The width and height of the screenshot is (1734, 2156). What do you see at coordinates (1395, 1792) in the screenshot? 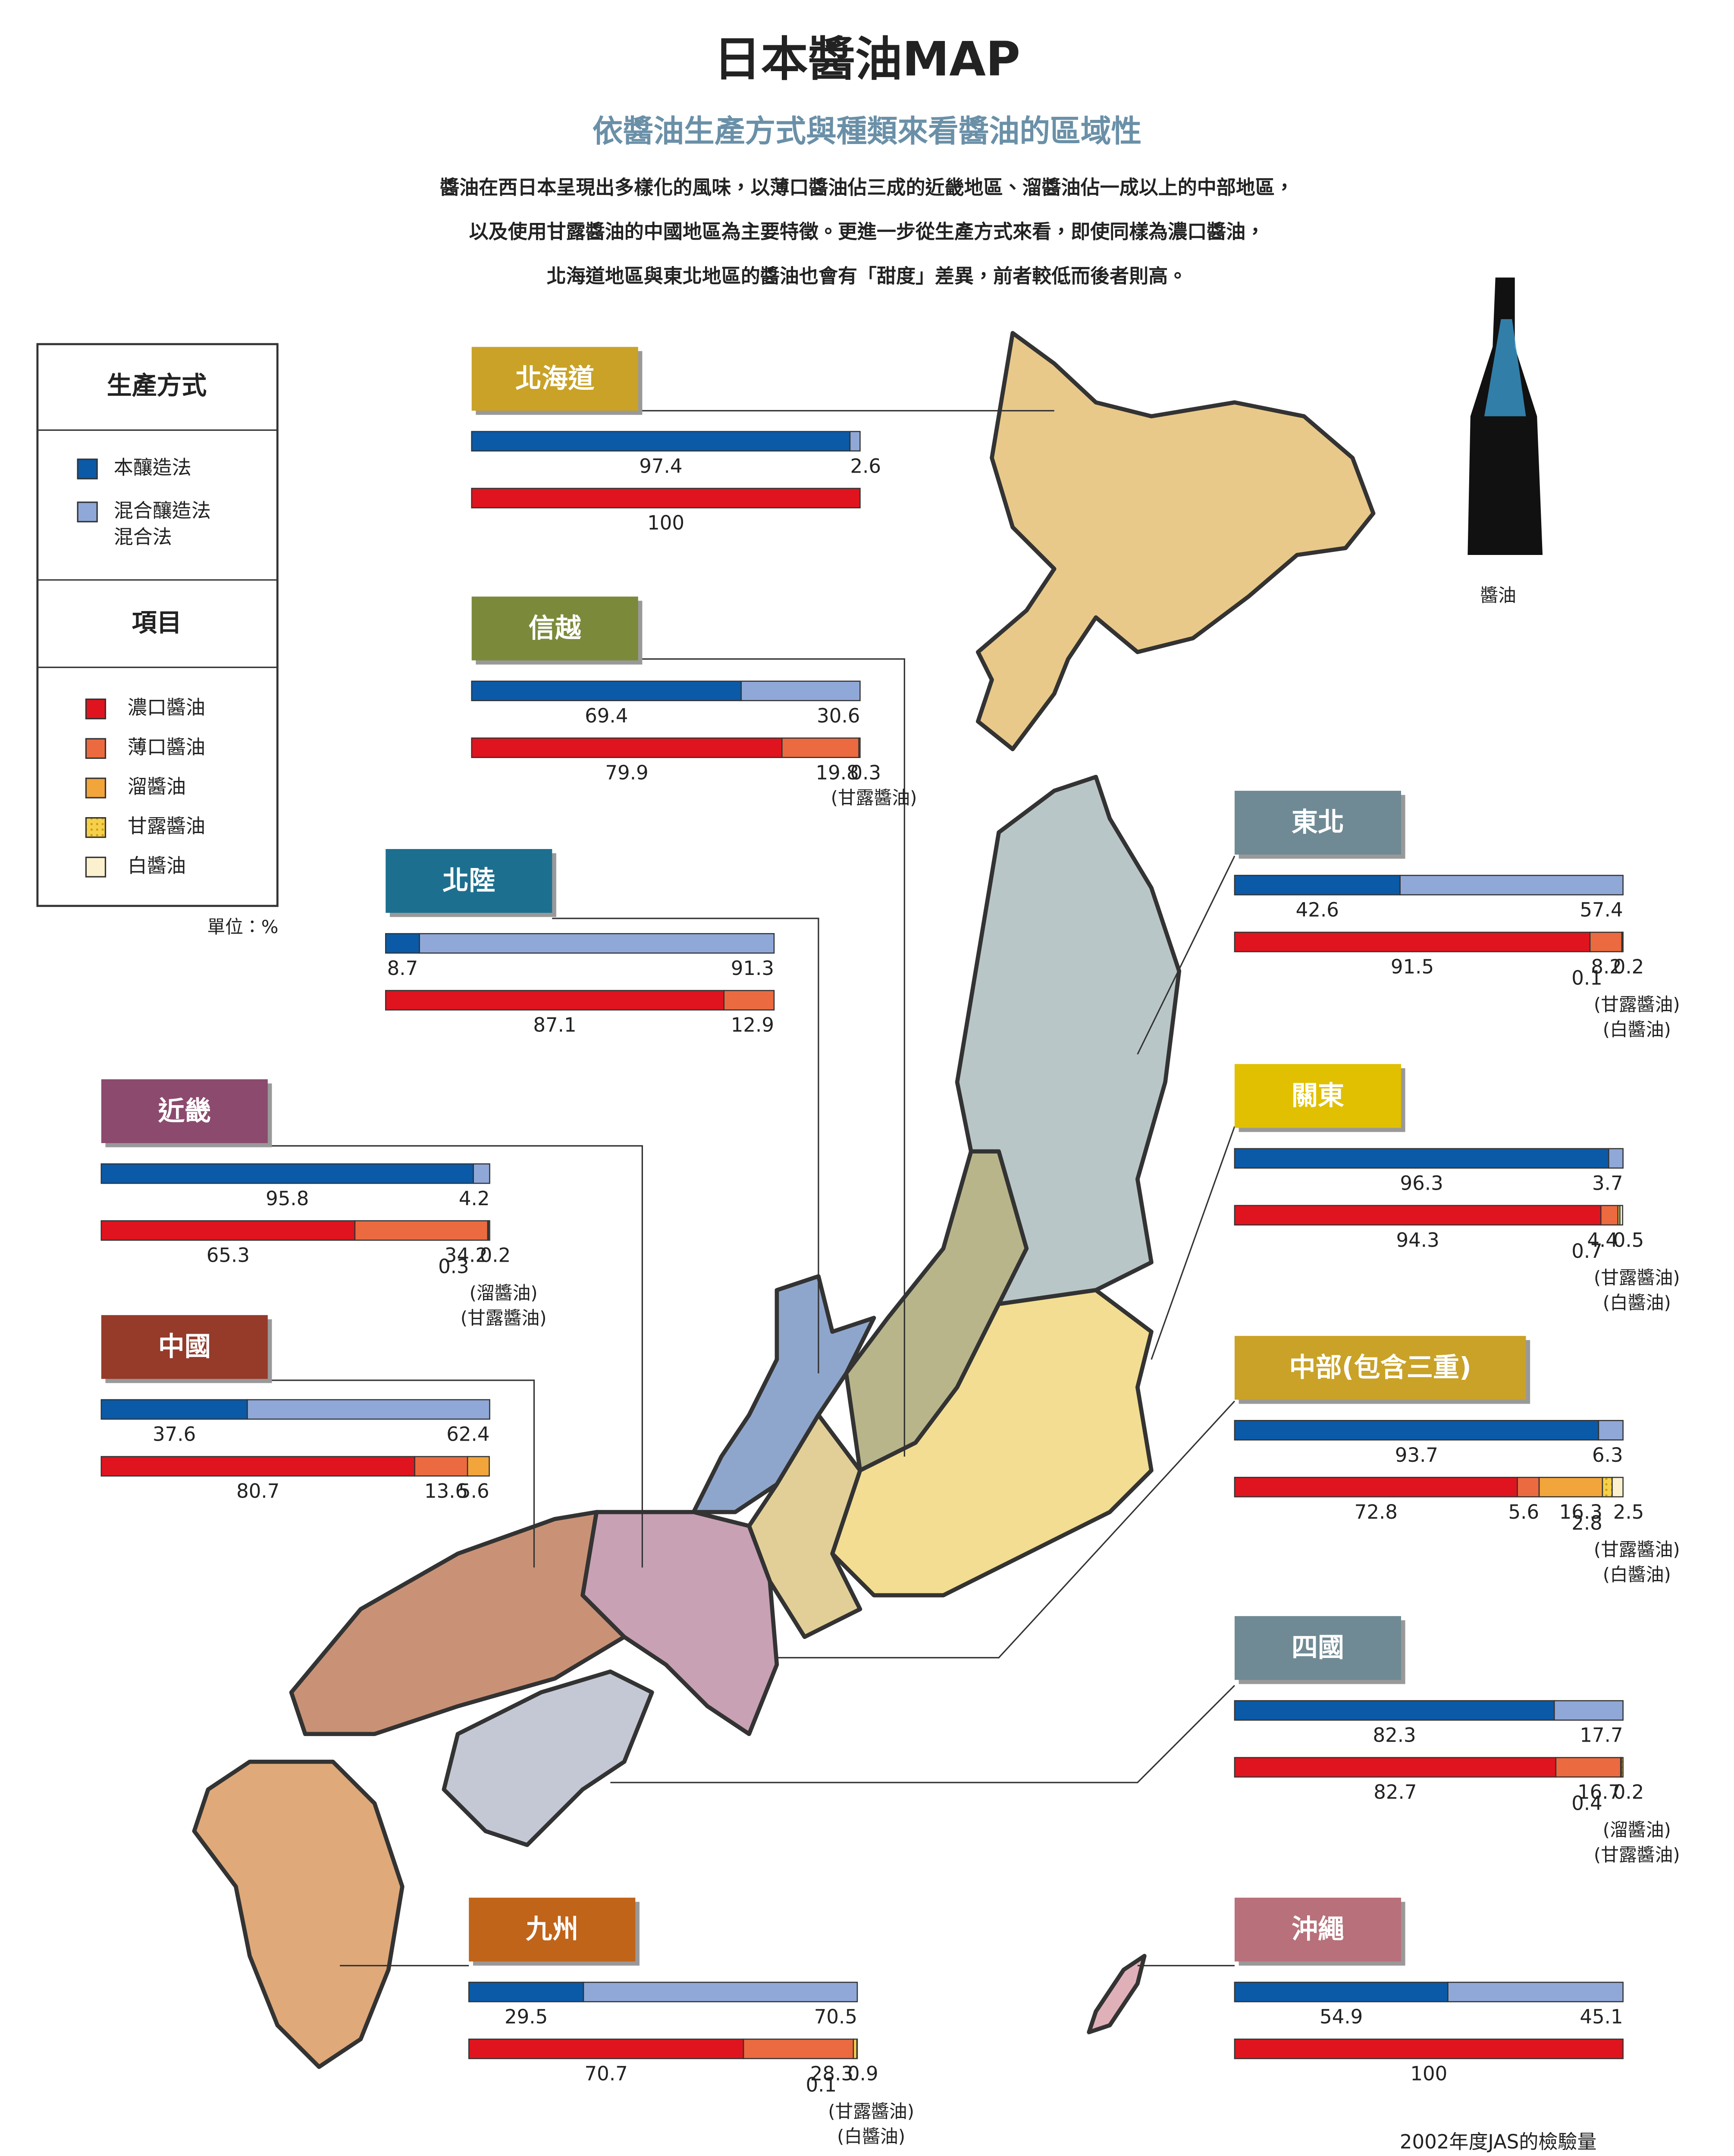
I see `value-label: 82.7` at bounding box center [1395, 1792].